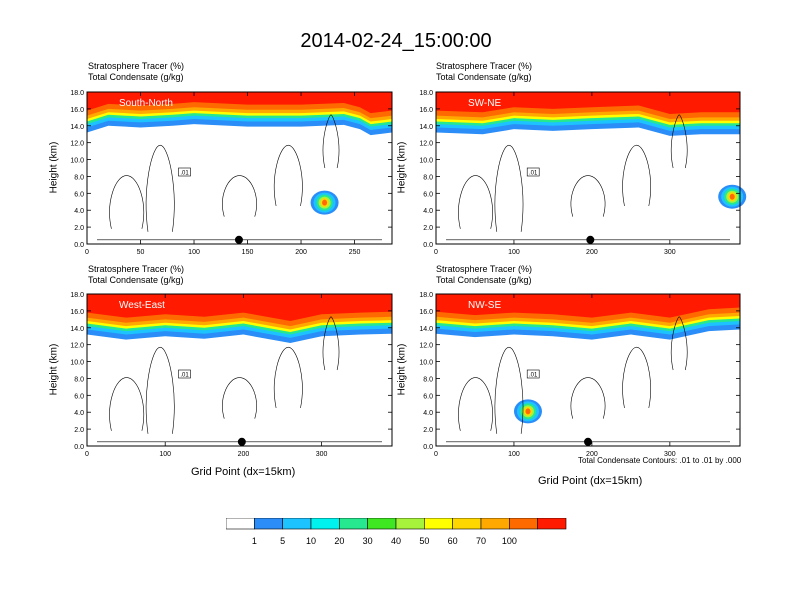 The width and height of the screenshot is (792, 612). What do you see at coordinates (254, 541) in the screenshot?
I see `colorbar-tick-label: 1` at bounding box center [254, 541].